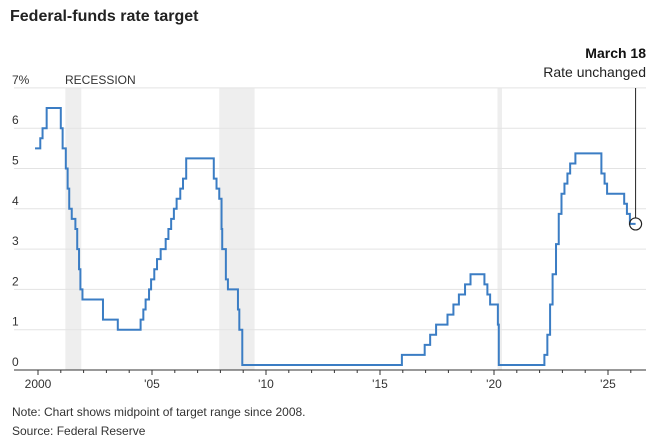 The image size is (658, 448). What do you see at coordinates (15, 322) in the screenshot?
I see `y-tick-label: 1` at bounding box center [15, 322].